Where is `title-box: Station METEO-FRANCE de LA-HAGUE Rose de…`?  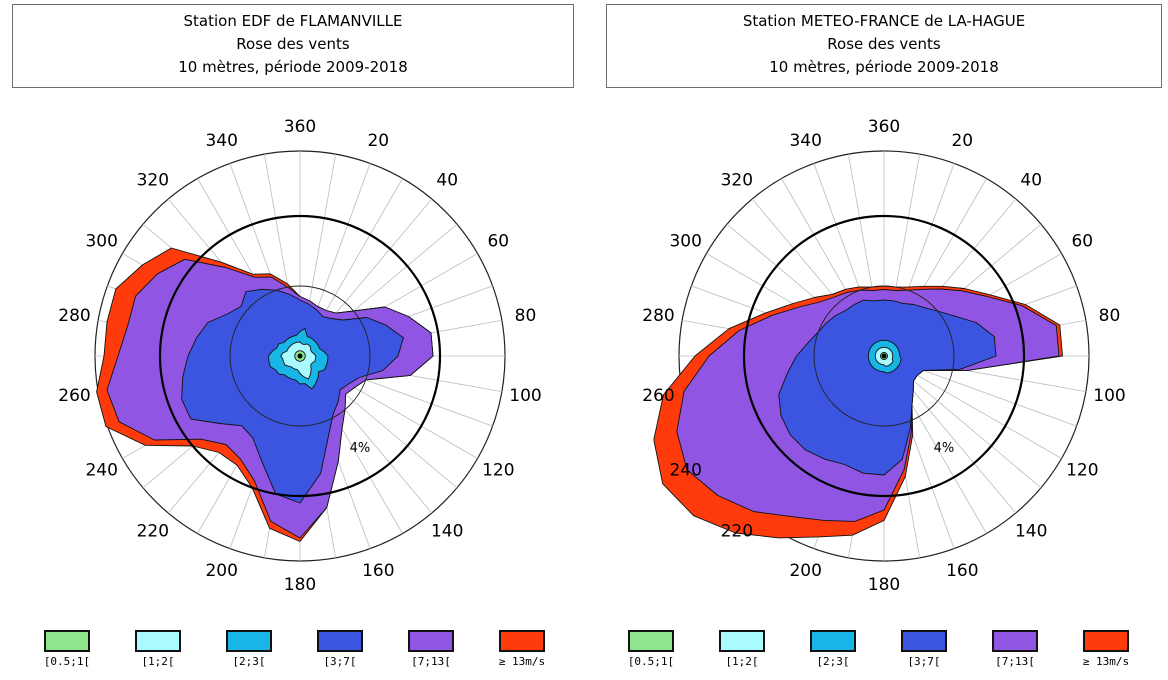 title-box: Station METEO-FRANCE de LA-HAGUE Rose de… is located at coordinates (884, 46).